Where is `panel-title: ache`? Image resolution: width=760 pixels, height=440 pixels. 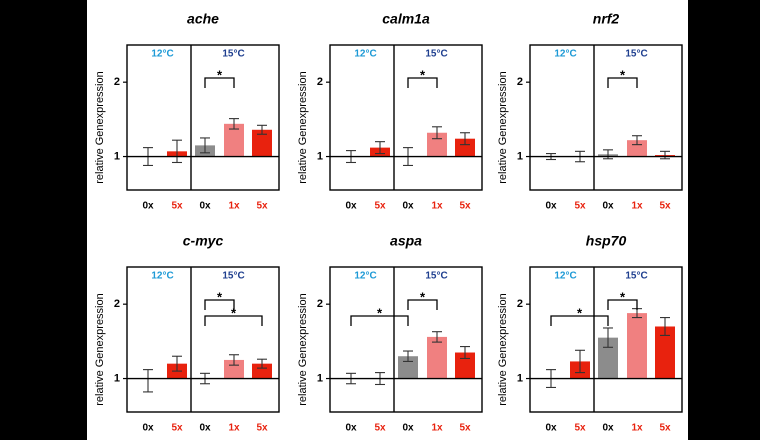
panel-title: ache is located at coordinates (203, 19).